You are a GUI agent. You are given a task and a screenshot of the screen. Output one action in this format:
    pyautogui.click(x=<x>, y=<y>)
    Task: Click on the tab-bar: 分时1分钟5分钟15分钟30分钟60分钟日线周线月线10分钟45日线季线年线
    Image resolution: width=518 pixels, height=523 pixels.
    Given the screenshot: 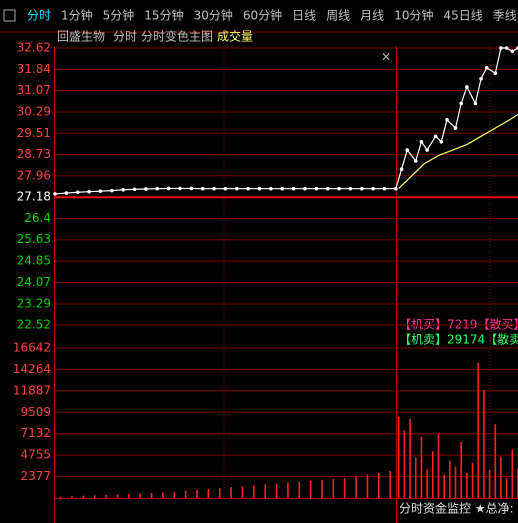 What is the action you would take?
    pyautogui.click(x=272, y=15)
    